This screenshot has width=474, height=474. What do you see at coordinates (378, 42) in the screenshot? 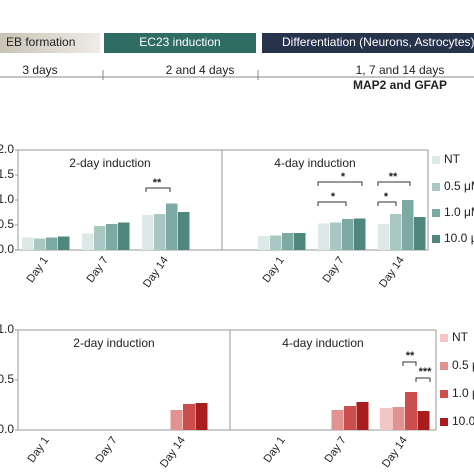
I see `stage-label: Differentiation (Neurons, Astrocytes)` at bounding box center [378, 42].